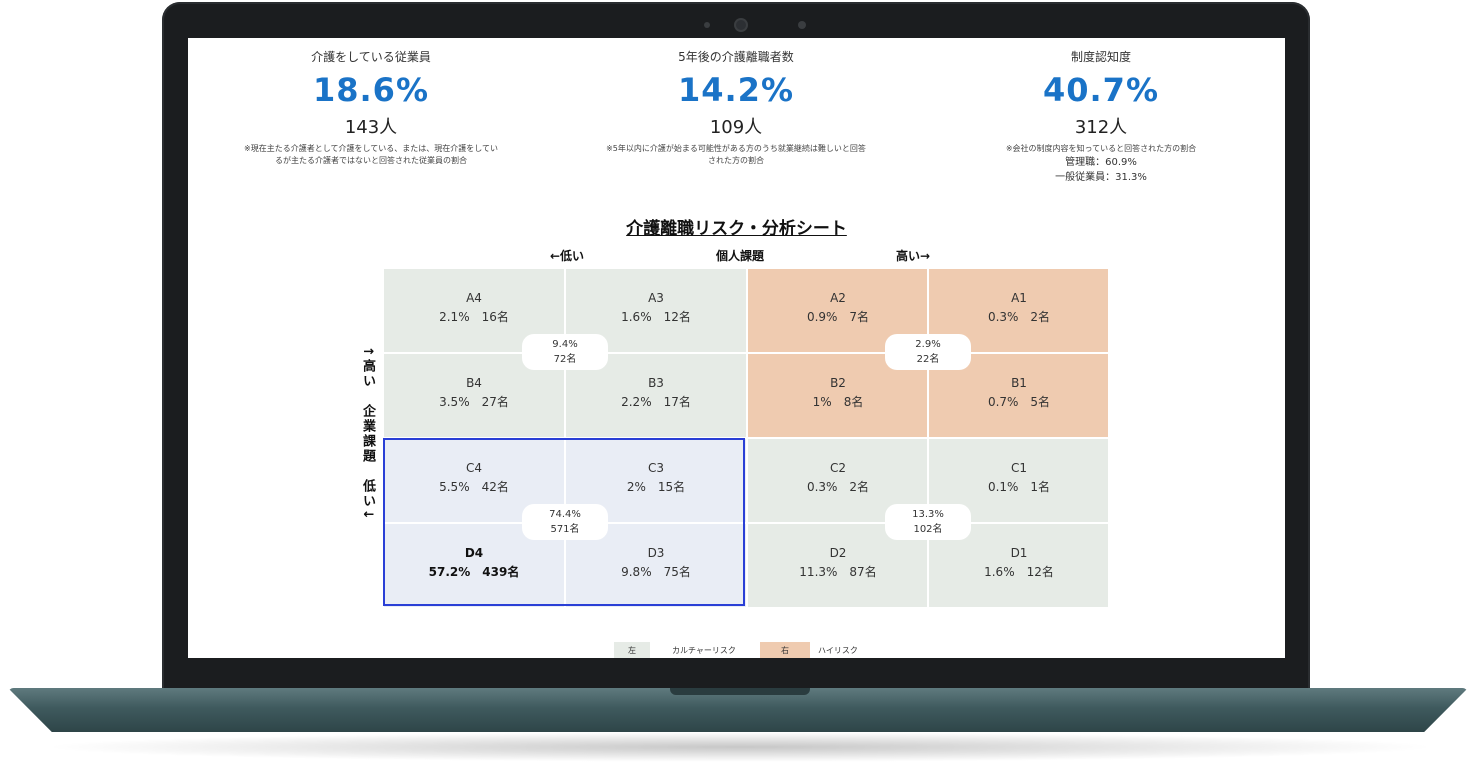 The width and height of the screenshot is (1484, 776). What do you see at coordinates (565, 529) in the screenshot?
I see `summary-count: 571名` at bounding box center [565, 529].